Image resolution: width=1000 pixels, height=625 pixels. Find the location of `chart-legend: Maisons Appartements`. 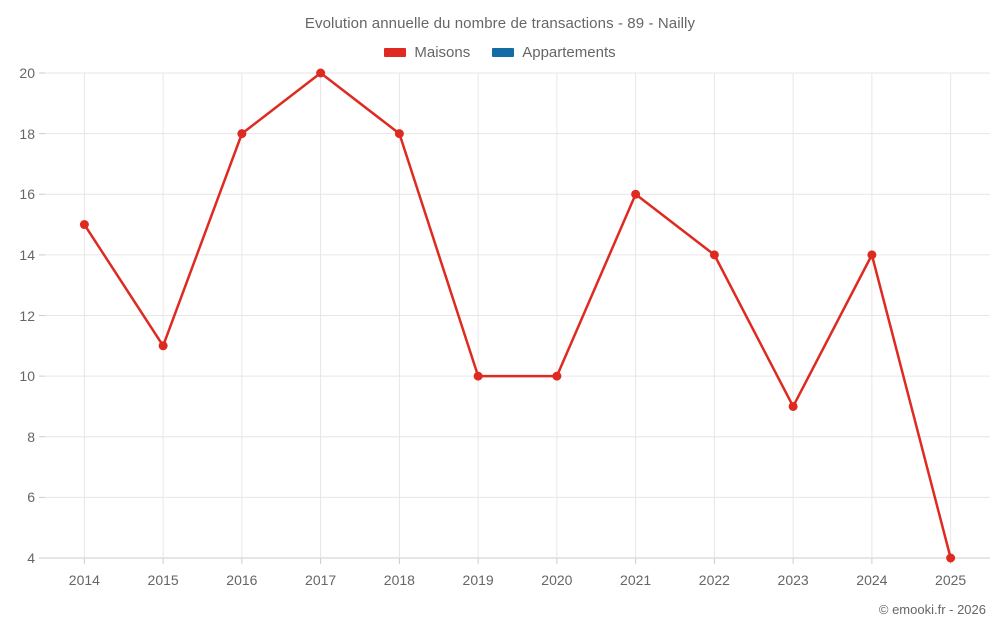

chart-legend: Maisons Appartements is located at coordinates (500, 52).